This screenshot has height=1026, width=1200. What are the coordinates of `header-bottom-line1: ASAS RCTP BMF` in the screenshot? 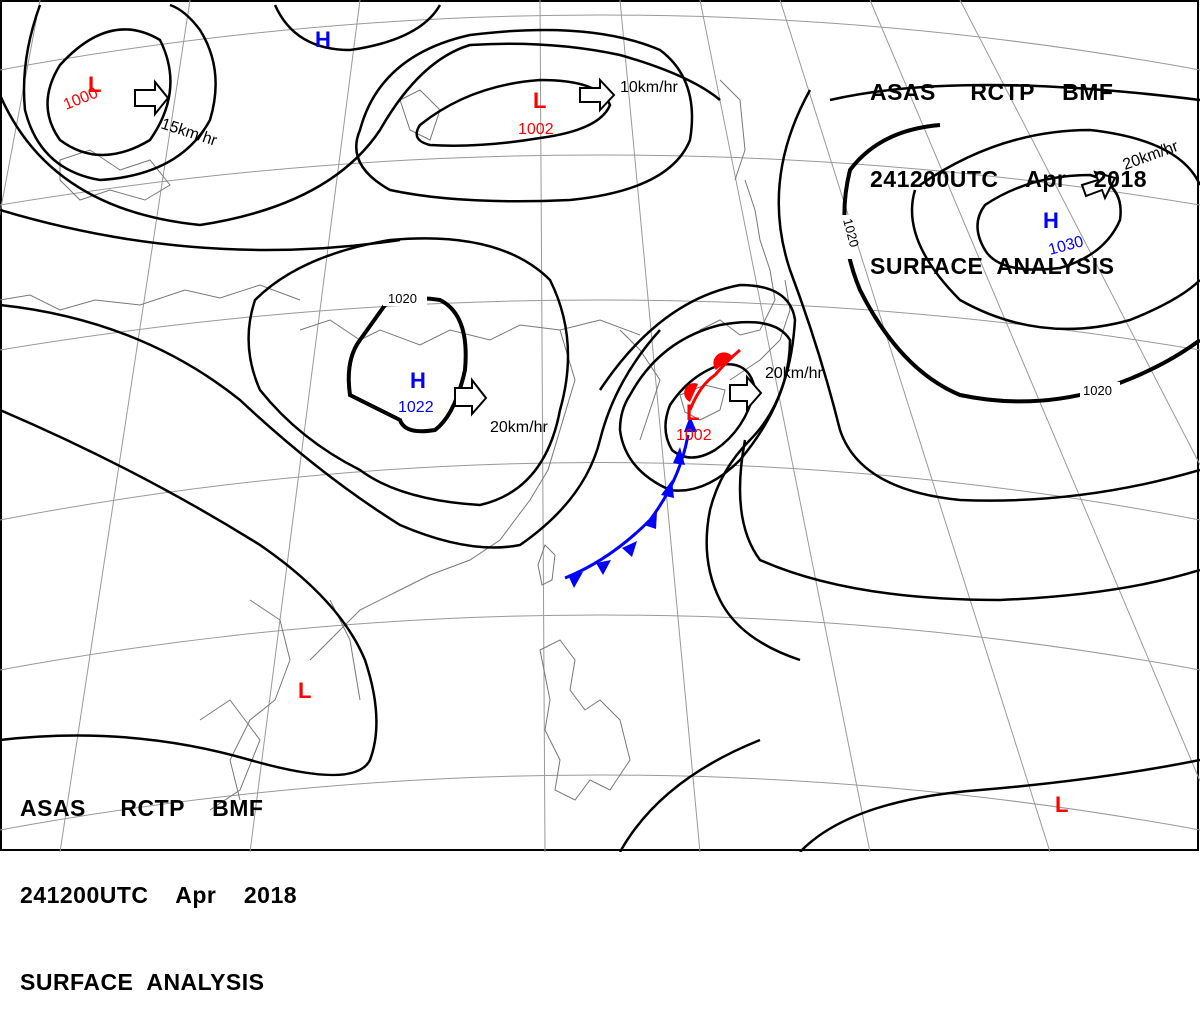 It's located at (142, 808).